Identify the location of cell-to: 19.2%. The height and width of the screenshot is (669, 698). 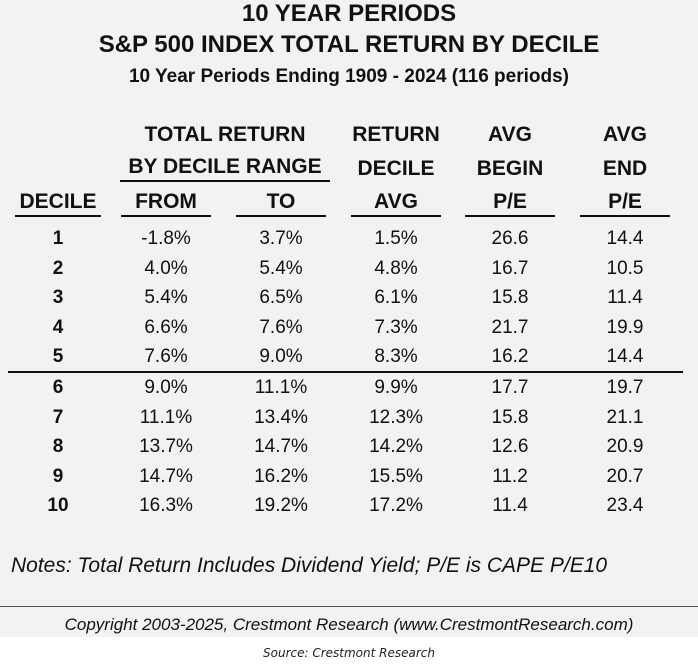
(281, 506).